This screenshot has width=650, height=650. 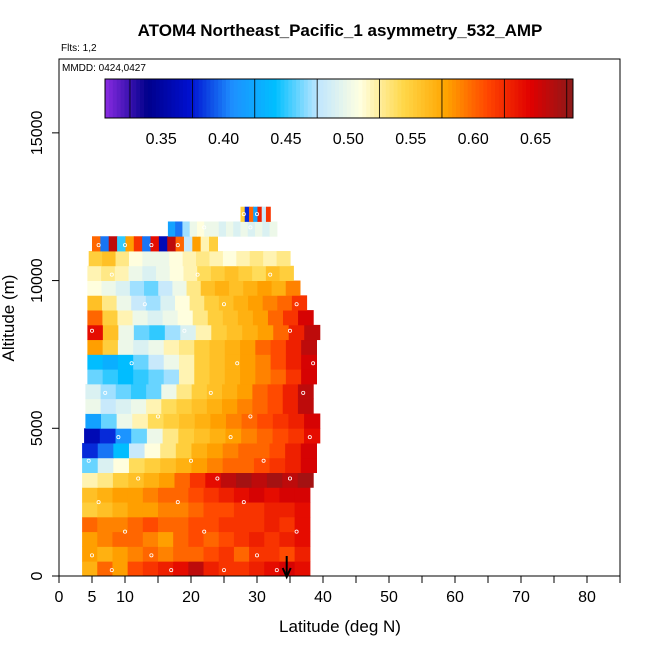 What do you see at coordinates (37, 575) in the screenshot?
I see `y-tick-label: 0` at bounding box center [37, 575].